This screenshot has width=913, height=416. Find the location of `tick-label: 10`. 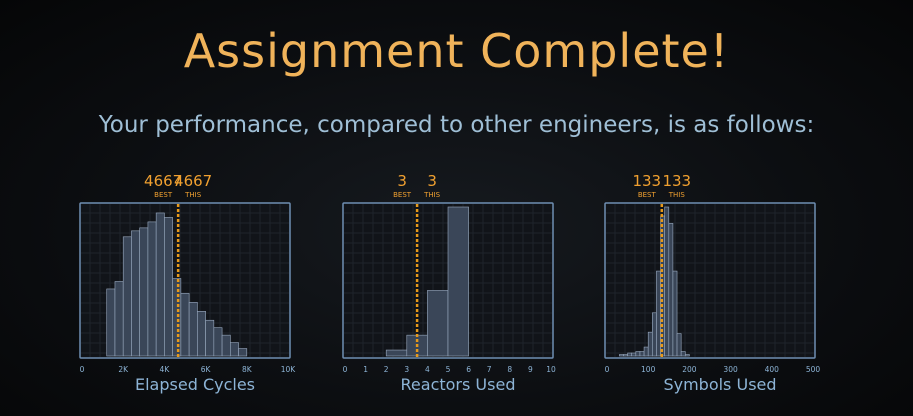

tick-label: 10 is located at coordinates (551, 369).